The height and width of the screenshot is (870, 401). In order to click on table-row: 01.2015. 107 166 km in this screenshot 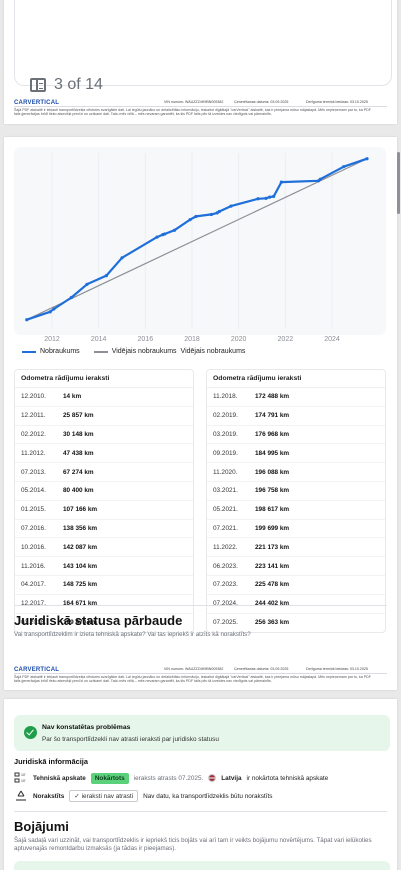, I will do `click(104, 510)`.